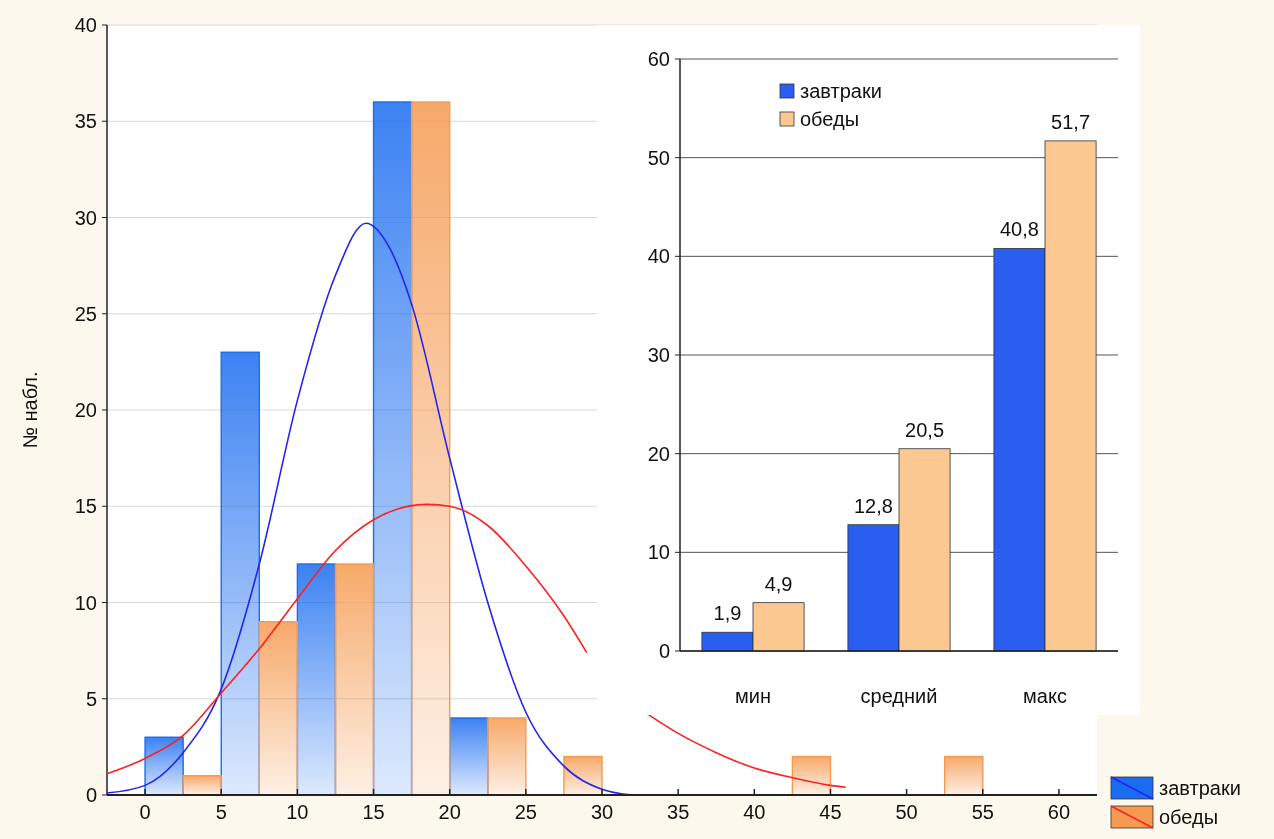  What do you see at coordinates (85, 121) in the screenshot?
I see `y-tick-label: 35` at bounding box center [85, 121].